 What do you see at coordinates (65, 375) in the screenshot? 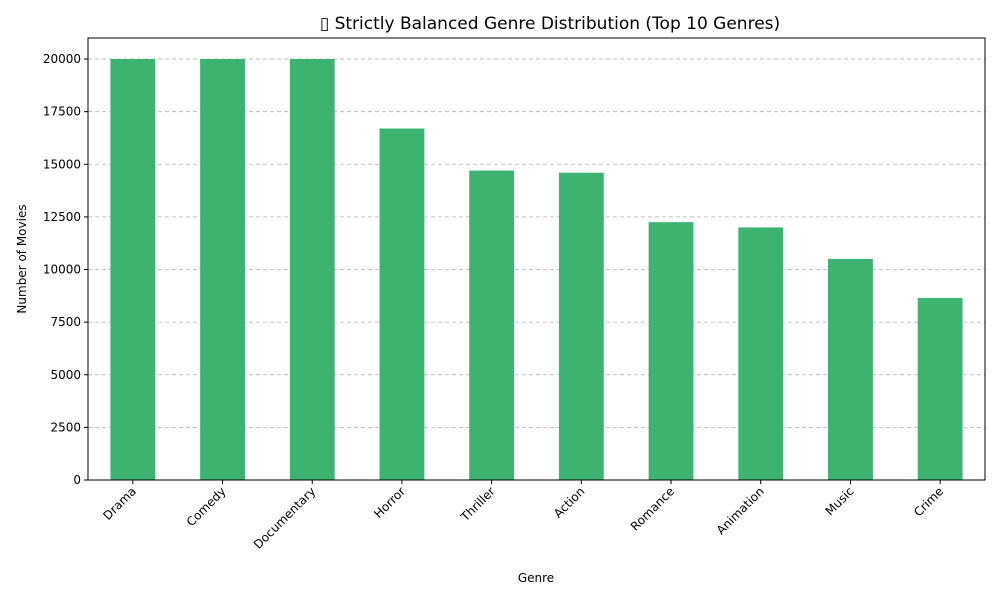
I see `y-tick-label: 5000` at bounding box center [65, 375].